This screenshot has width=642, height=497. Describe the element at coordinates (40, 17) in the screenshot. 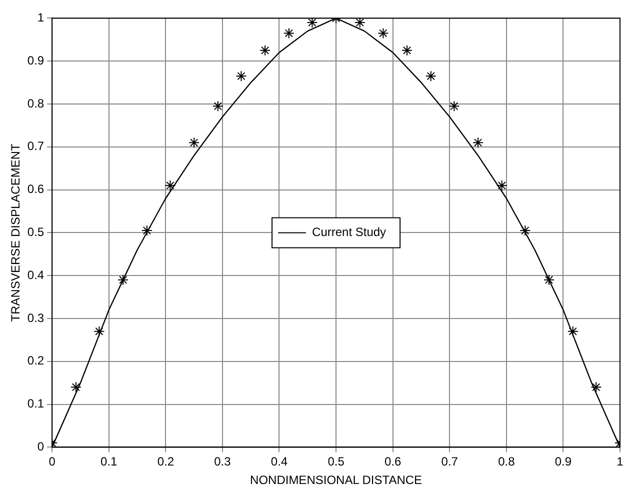

I see `y-tick-label: 1` at that location.